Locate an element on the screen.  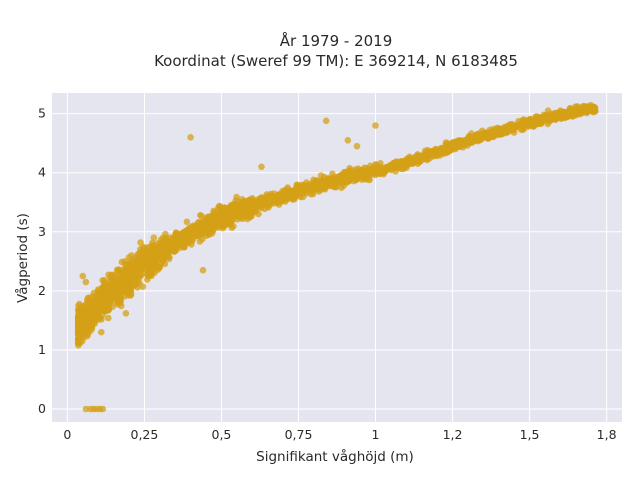
x-axis-label: Signifikant våghöjd (m) is located at coordinates (335, 456).